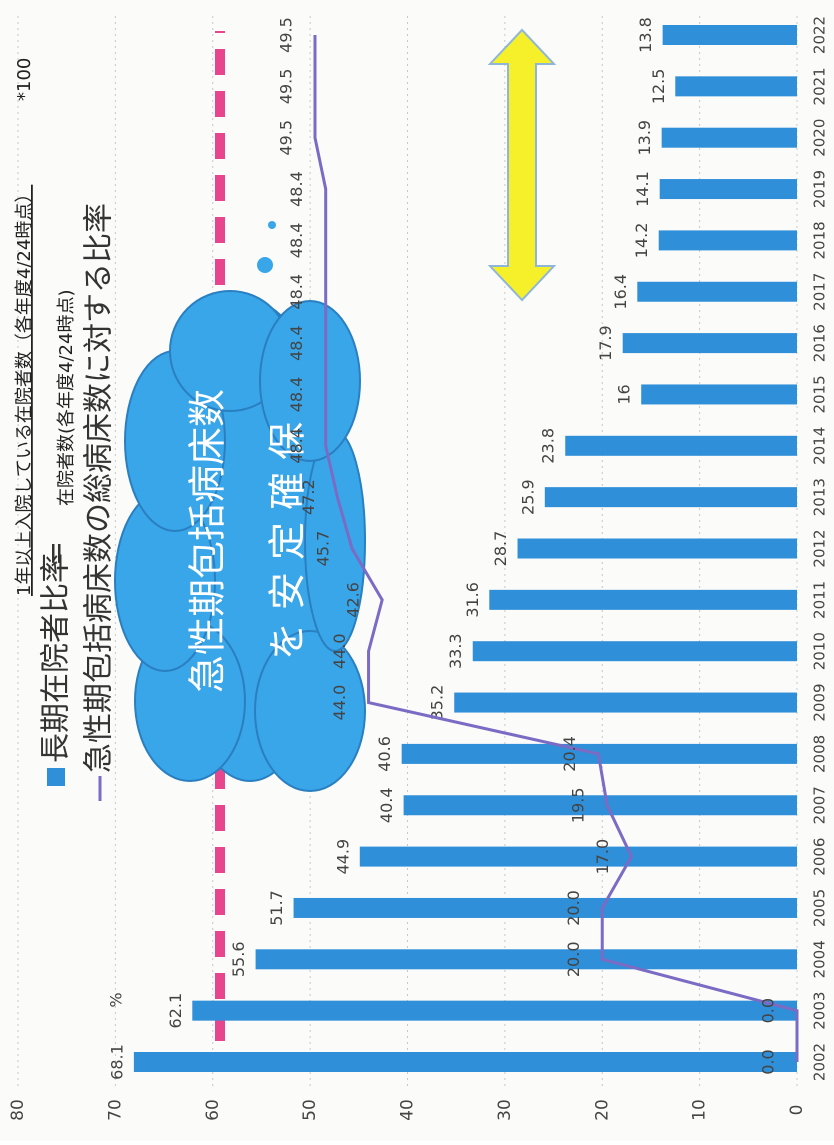 This screenshot has width=834, height=1145. Describe the element at coordinates (310, 1110) in the screenshot. I see `y-tick-label: 50` at that location.